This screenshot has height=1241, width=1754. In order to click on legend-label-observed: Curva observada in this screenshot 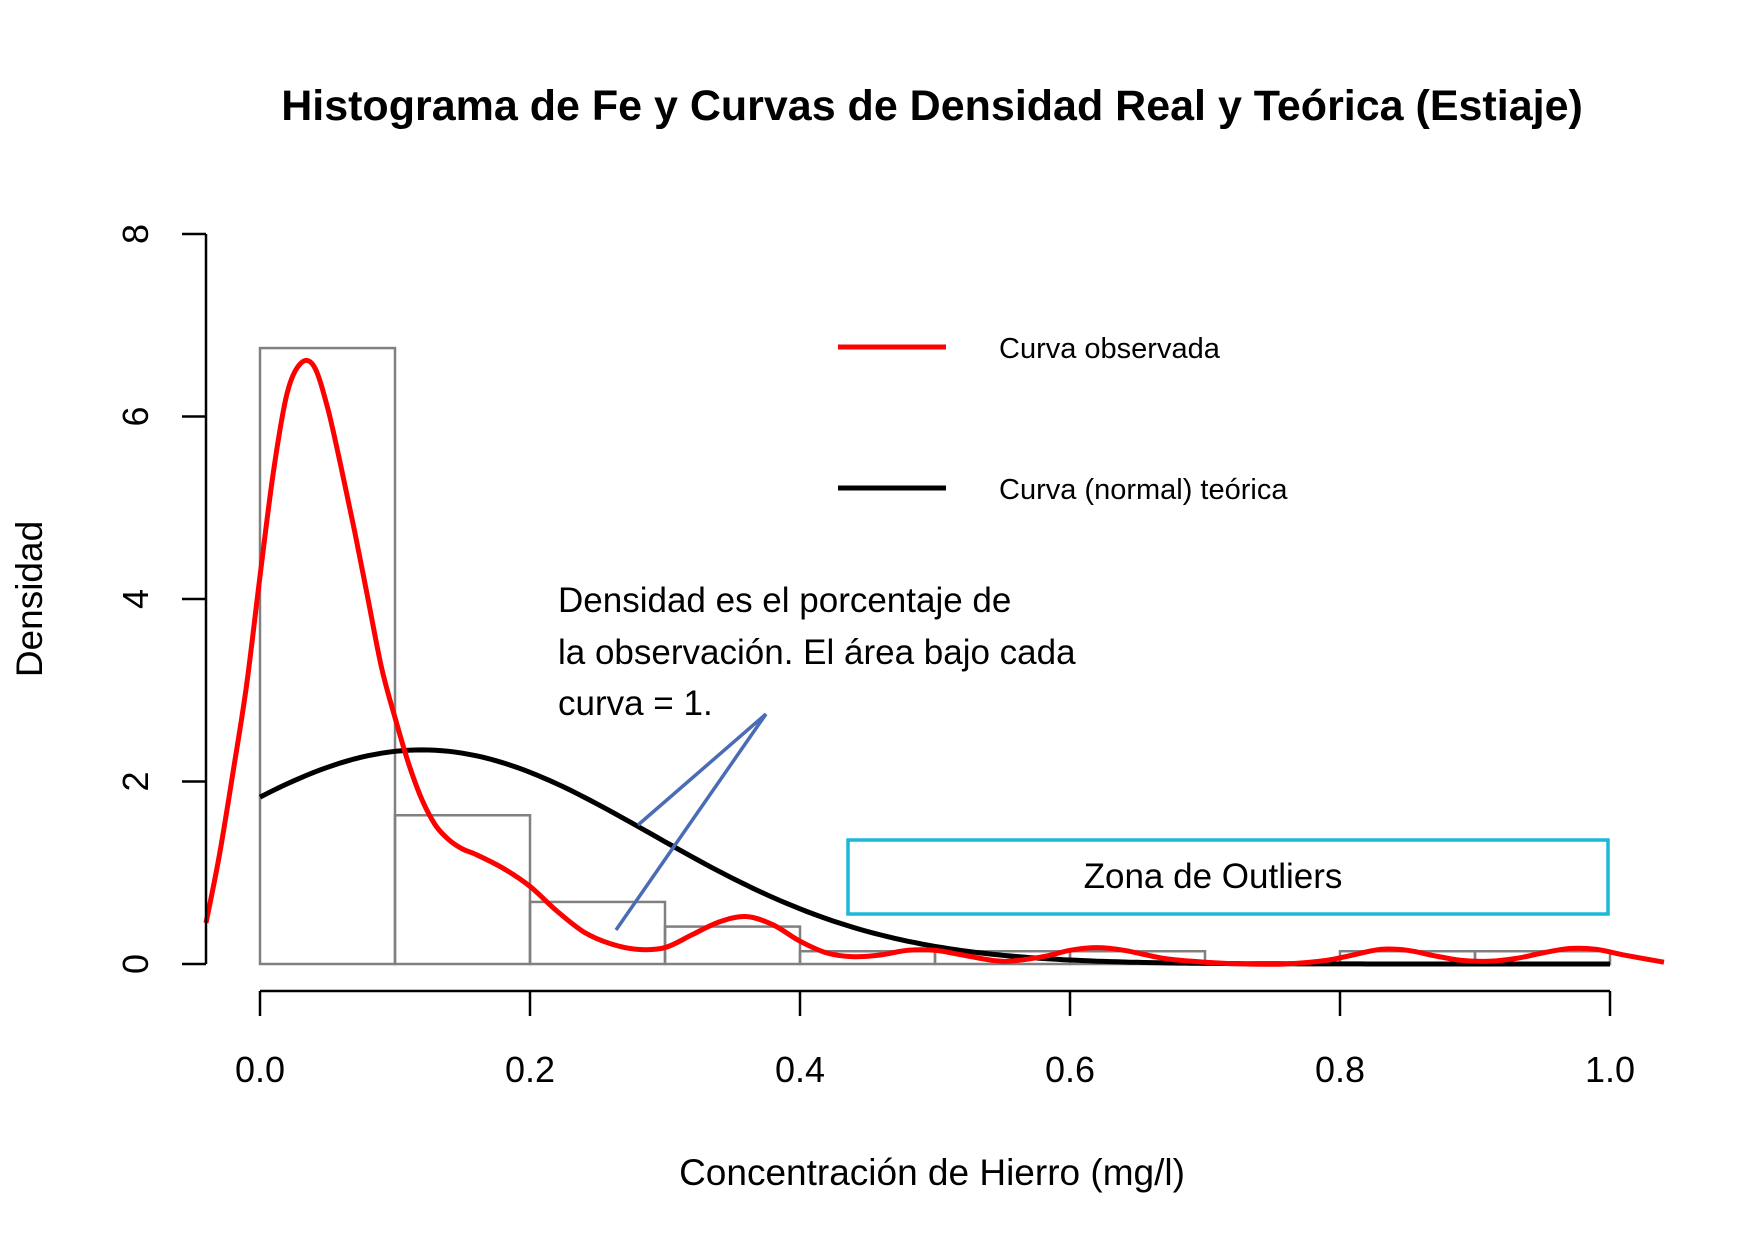, I will do `click(1110, 349)`.